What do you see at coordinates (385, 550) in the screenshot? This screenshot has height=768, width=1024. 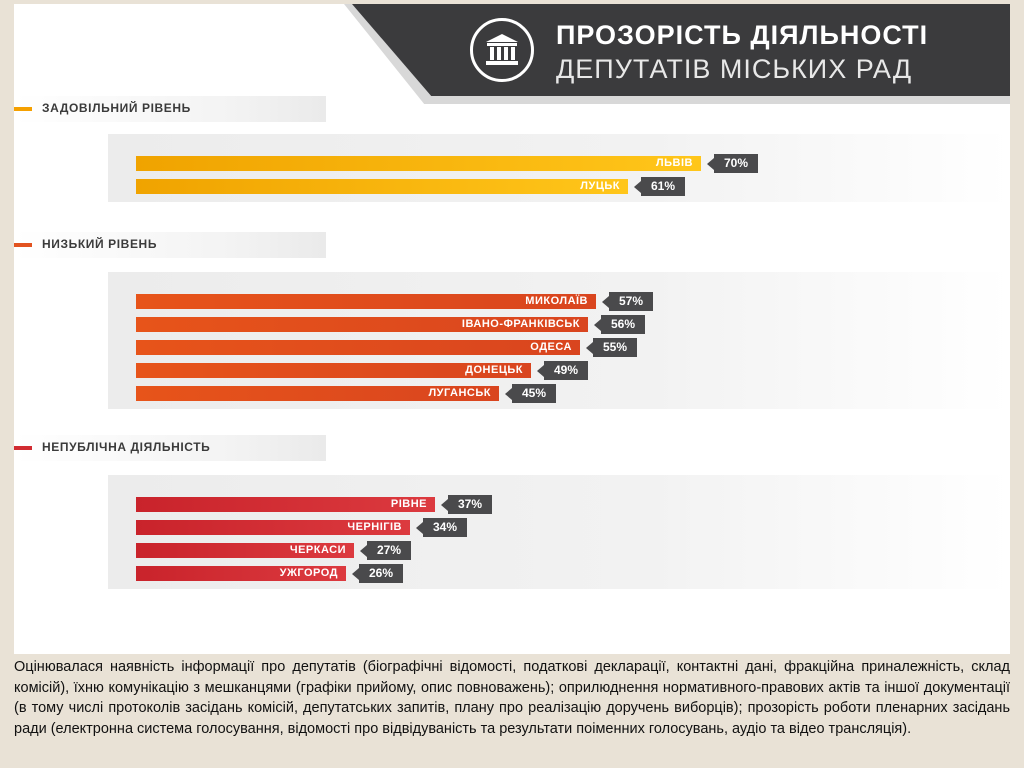 I see `bar-value-label: 27%` at bounding box center [385, 550].